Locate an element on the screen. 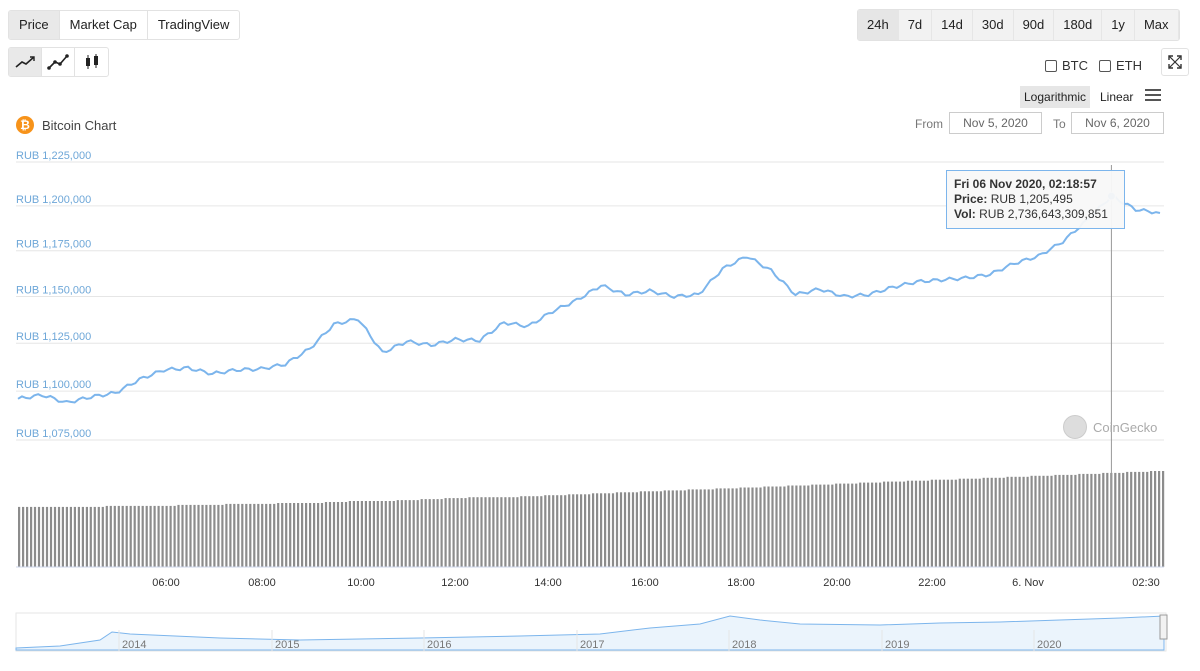  compare-btc: BTC is located at coordinates (1066, 65).